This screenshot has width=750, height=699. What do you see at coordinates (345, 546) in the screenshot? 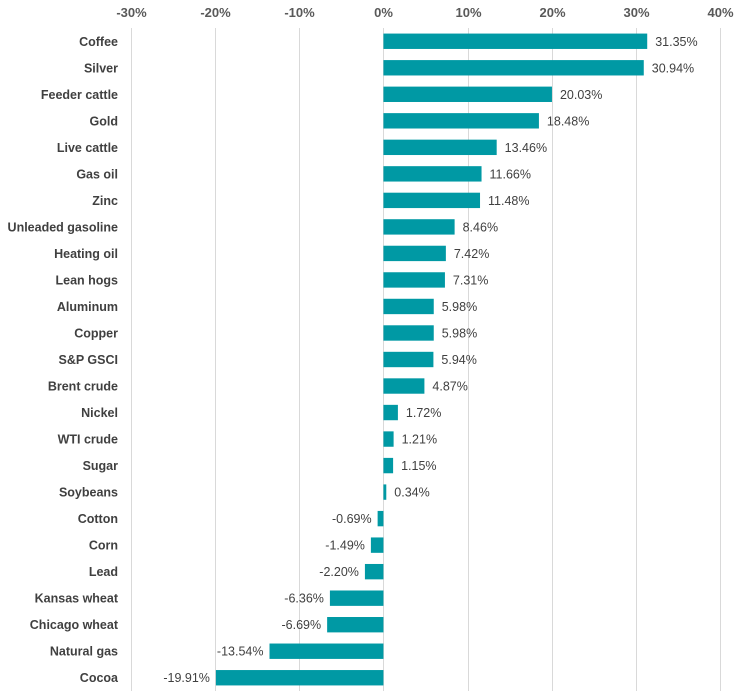
I see `data-label: -1.49%` at bounding box center [345, 546].